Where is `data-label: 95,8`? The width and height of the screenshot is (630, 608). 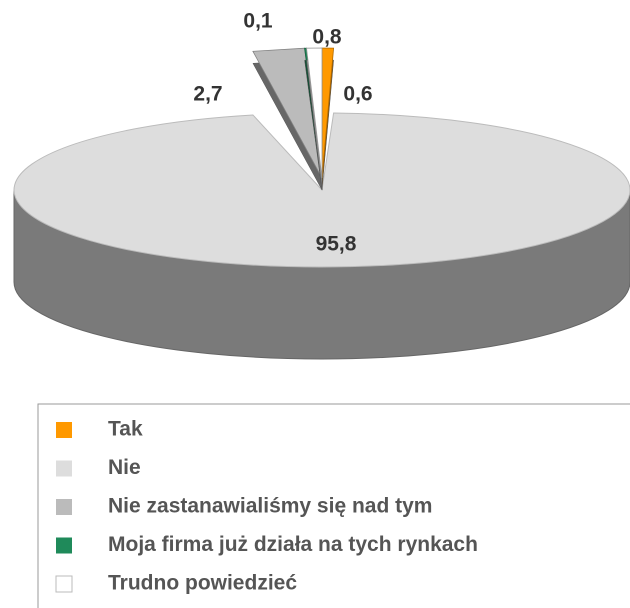
data-label: 95,8 is located at coordinates (336, 244).